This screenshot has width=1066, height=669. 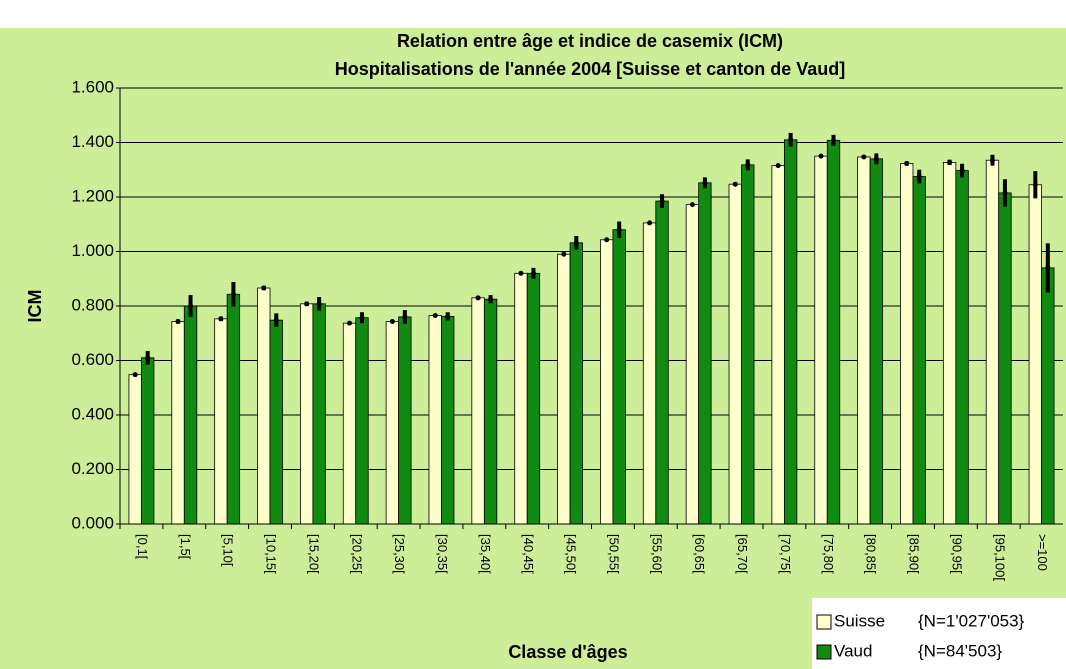 I want to click on x-tick-label: [1,5[, so click(x=185, y=547).